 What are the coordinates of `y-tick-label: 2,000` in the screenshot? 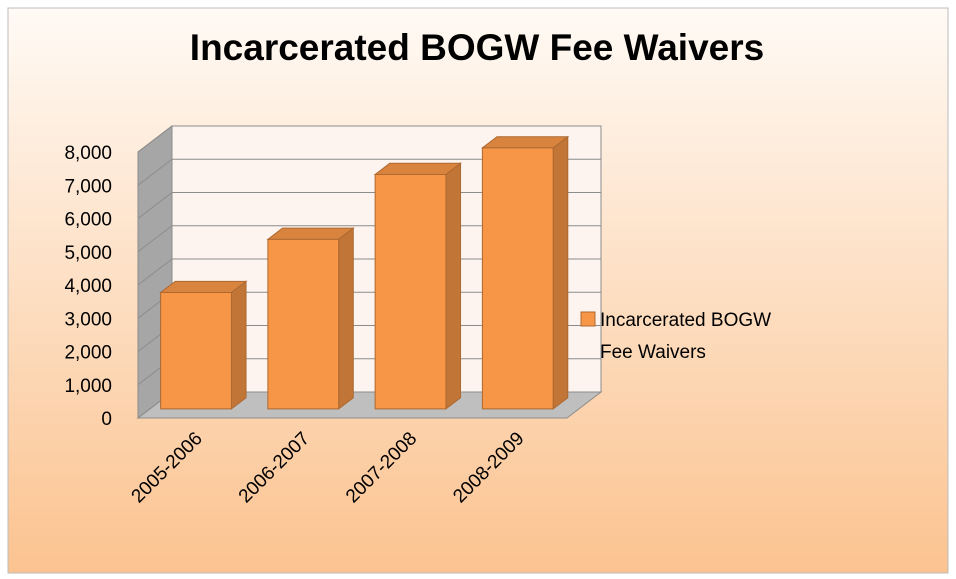 It's located at (88, 353).